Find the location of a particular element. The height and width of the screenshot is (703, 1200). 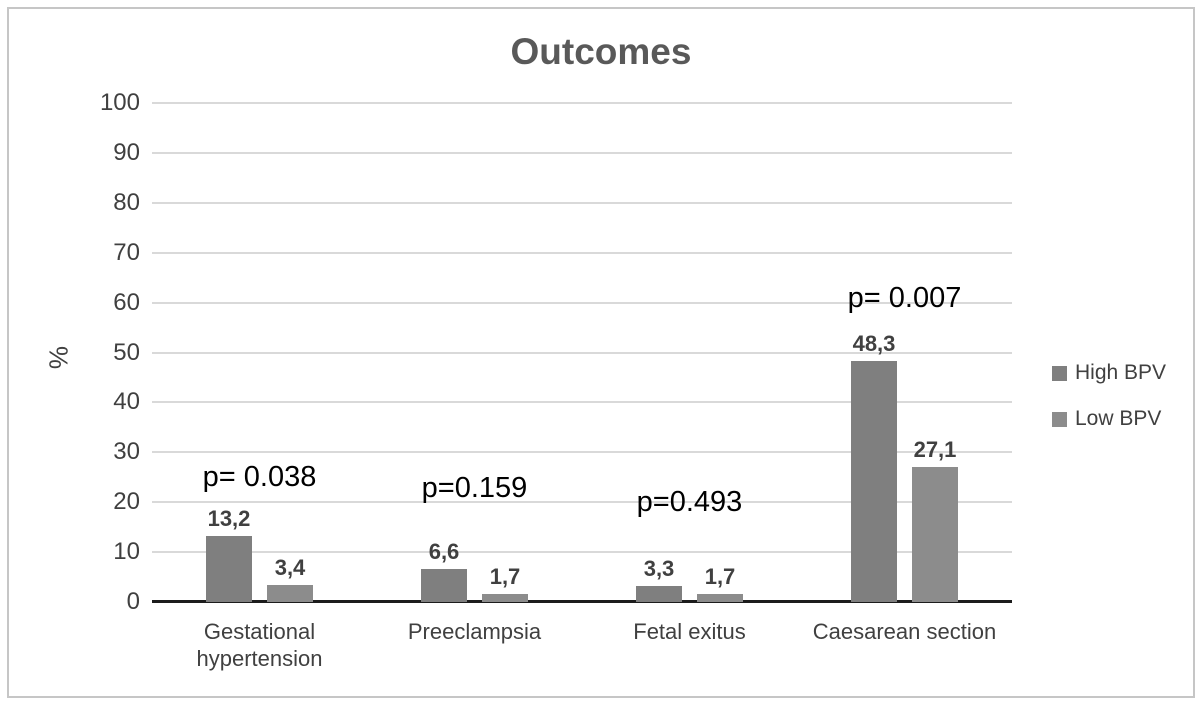

p-value-annotation: p=0.493 is located at coordinates (689, 502).